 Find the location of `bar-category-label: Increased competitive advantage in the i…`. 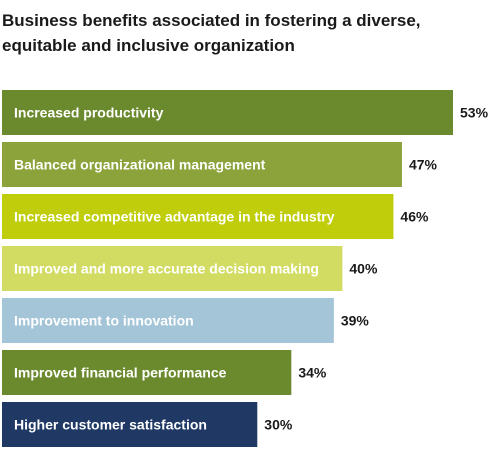

bar-category-label: Increased competitive advantage in the i… is located at coordinates (174, 217).